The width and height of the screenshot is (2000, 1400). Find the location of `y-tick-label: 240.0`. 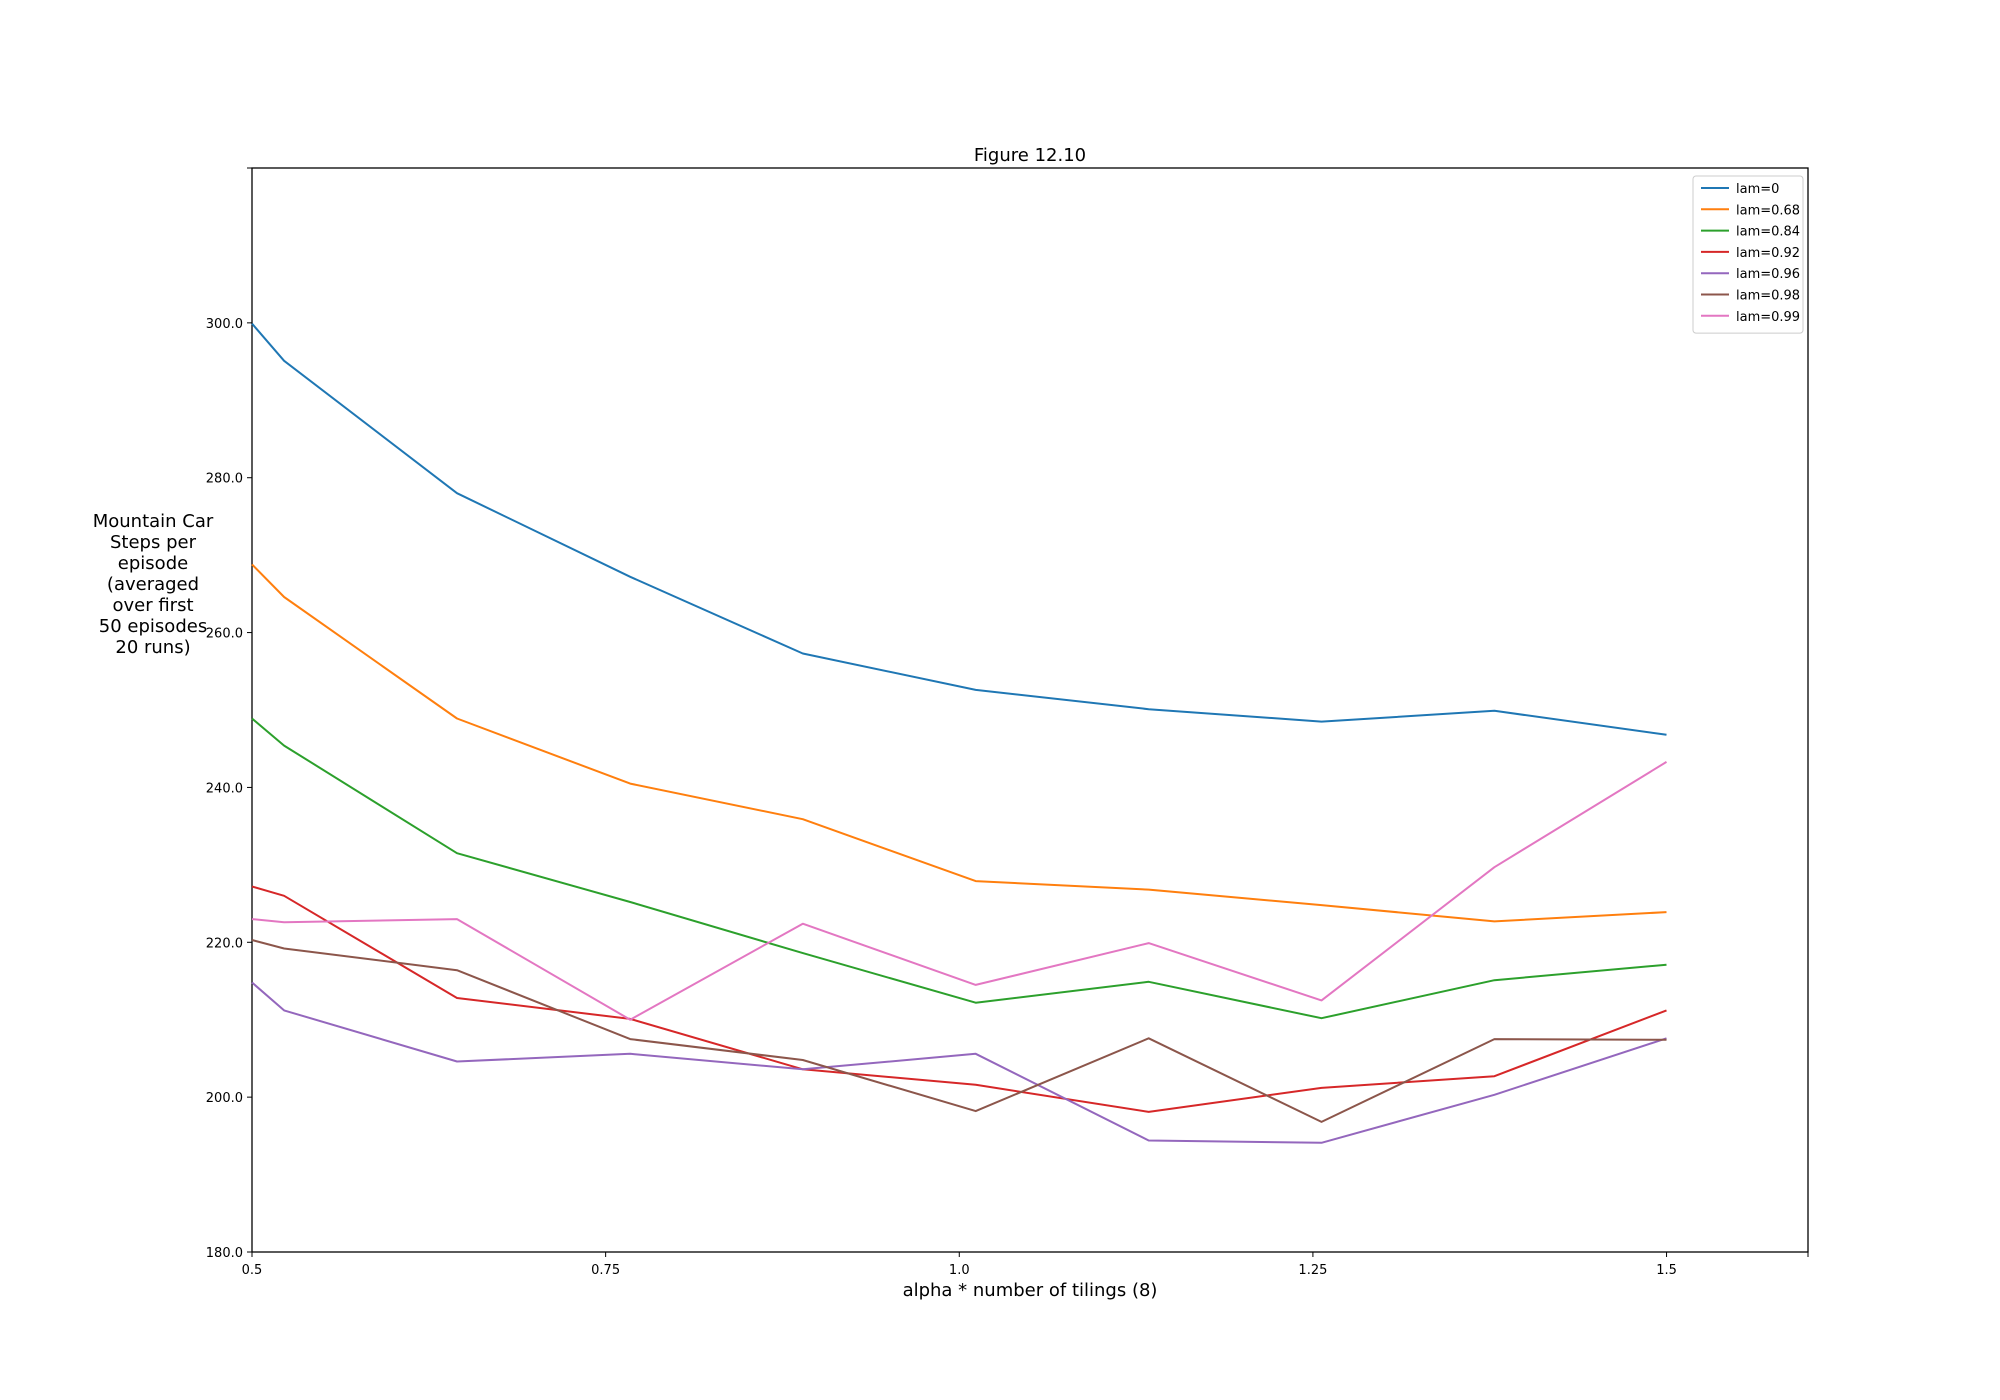

y-tick-label: 240.0 is located at coordinates (224, 788).